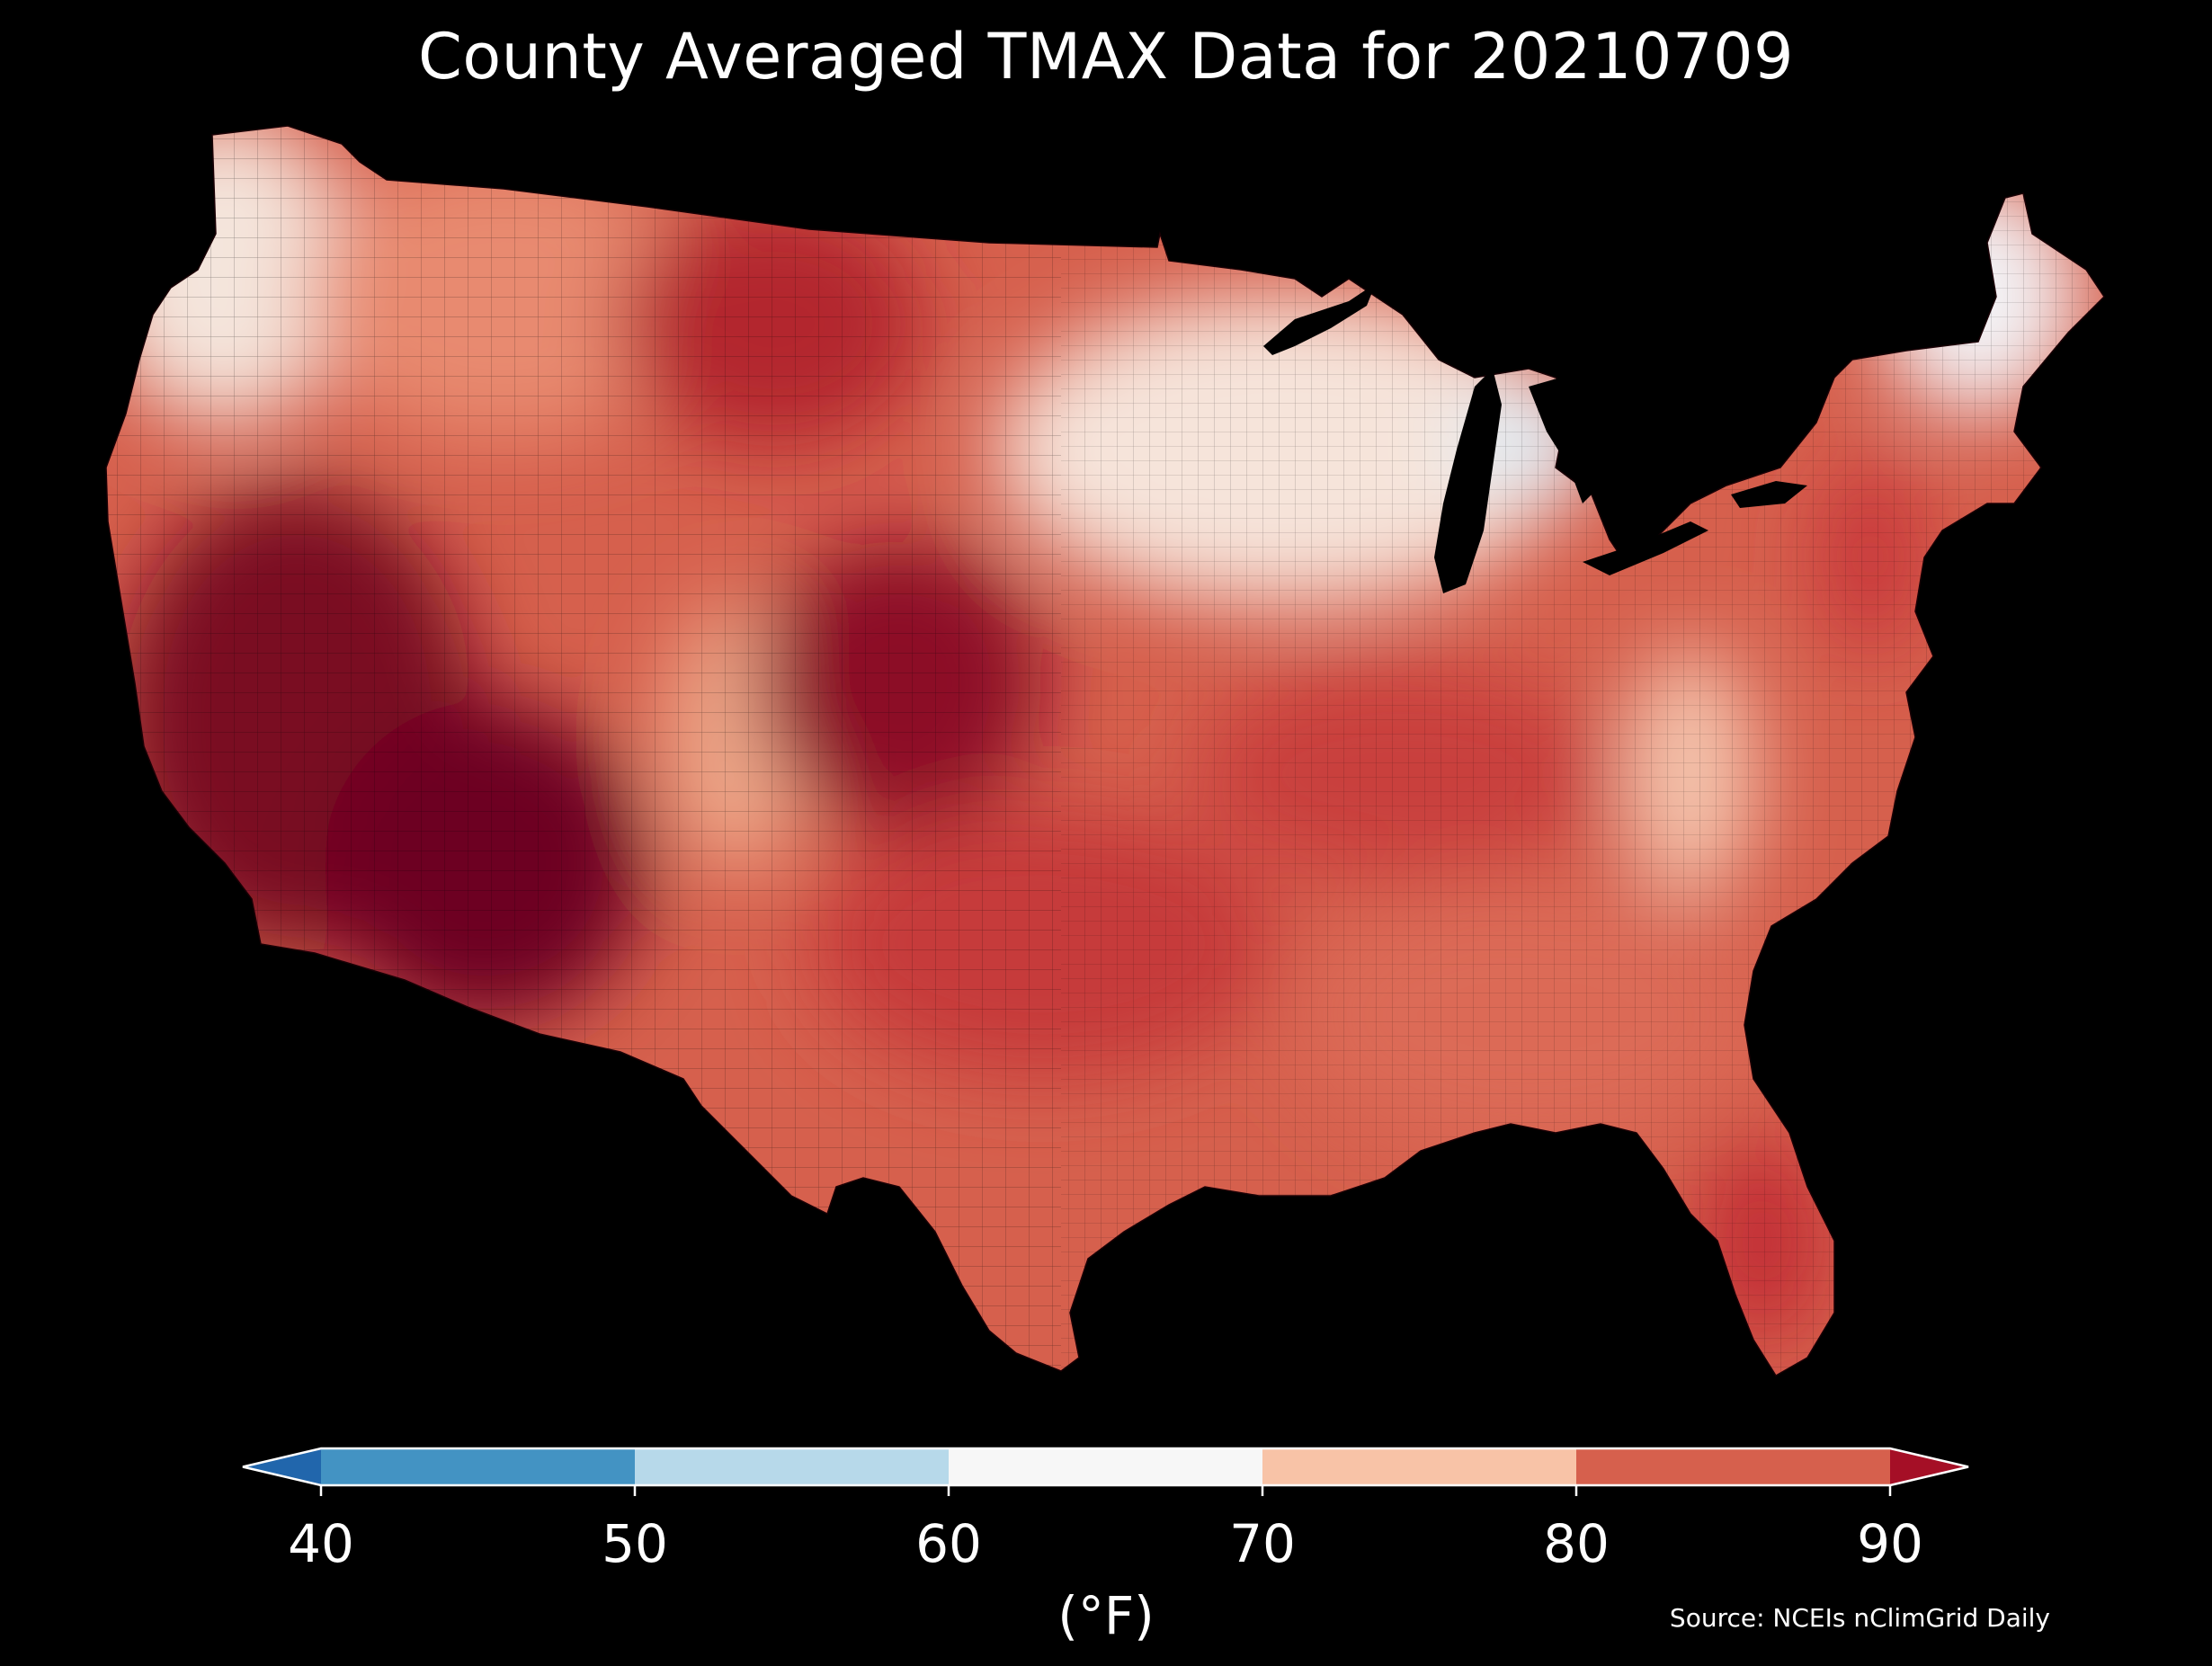  I want to click on map-title: County Averaged TMAX Data for 20210709, so click(1106, 57).